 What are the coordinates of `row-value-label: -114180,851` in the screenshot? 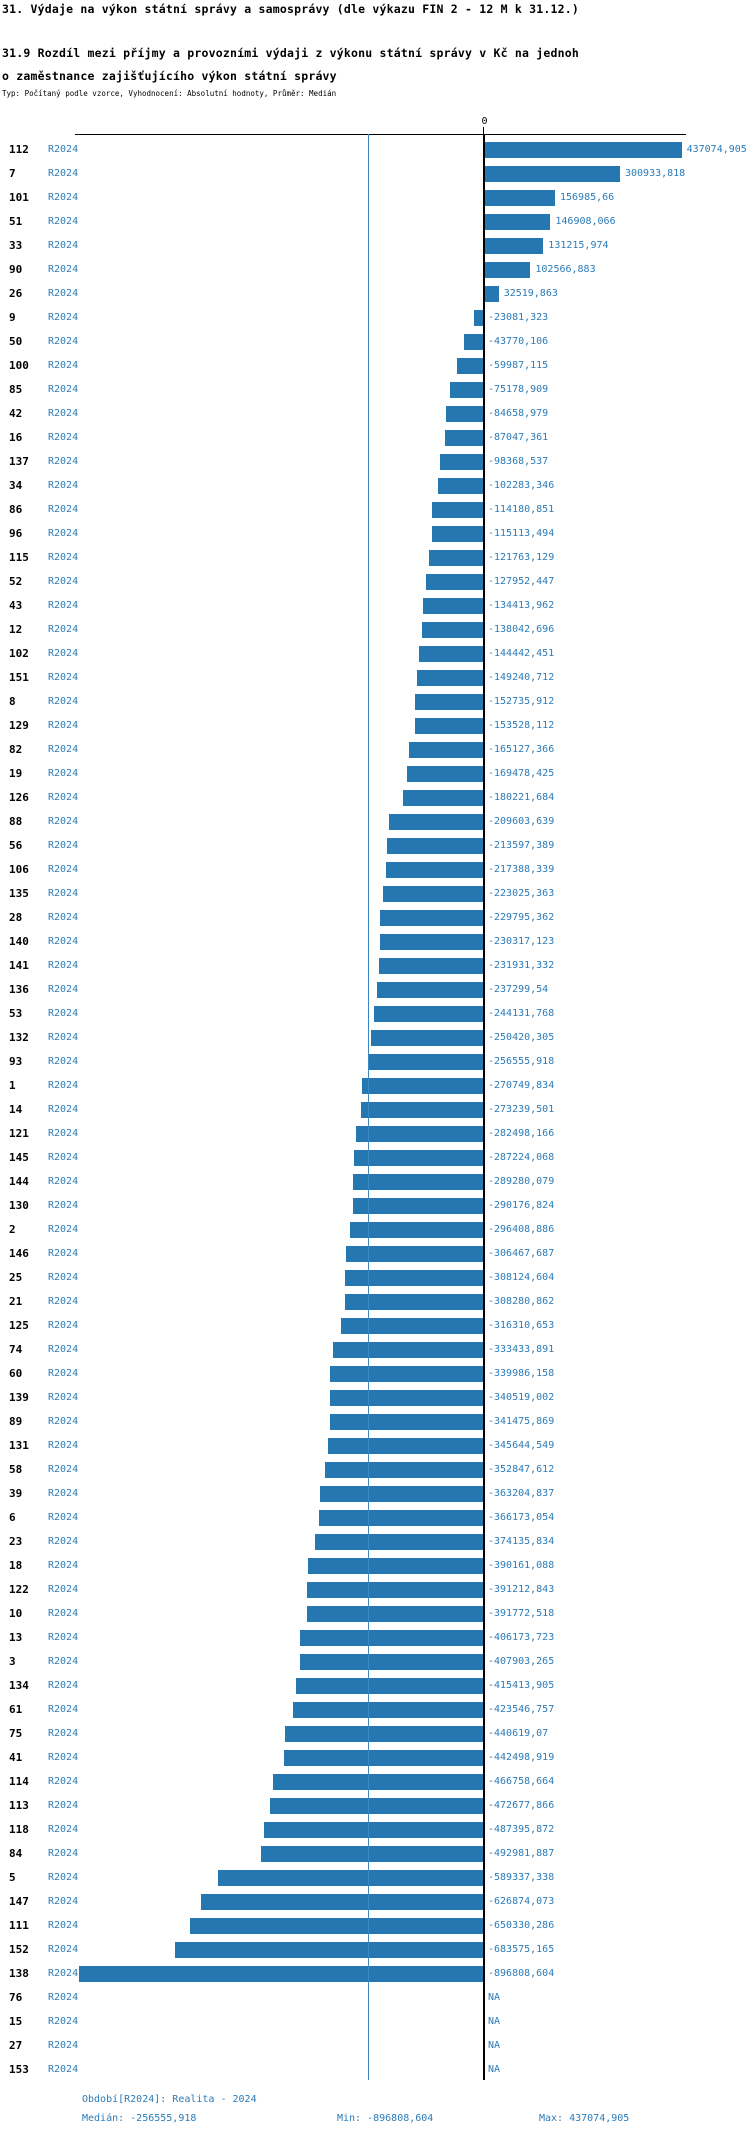 It's located at (521, 509).